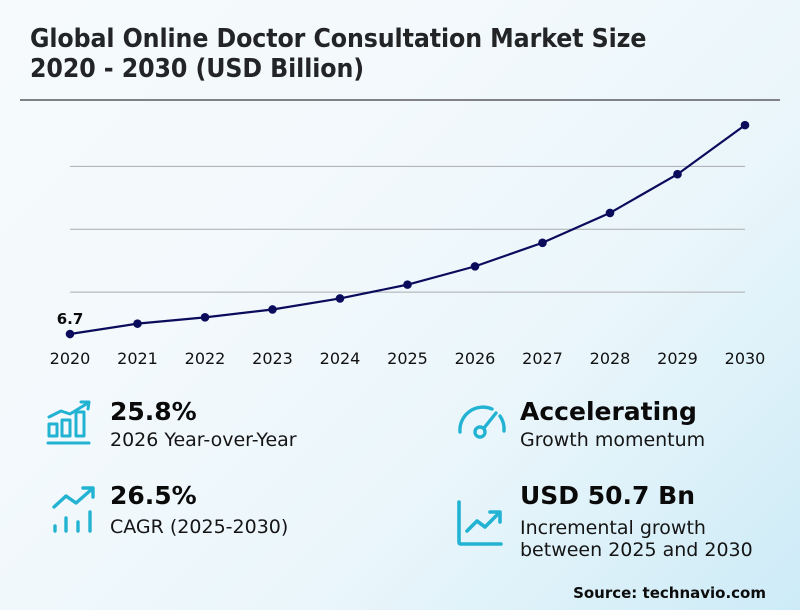 The image size is (800, 610). I want to click on kpi-momentum-value: Accelerating, so click(608, 411).